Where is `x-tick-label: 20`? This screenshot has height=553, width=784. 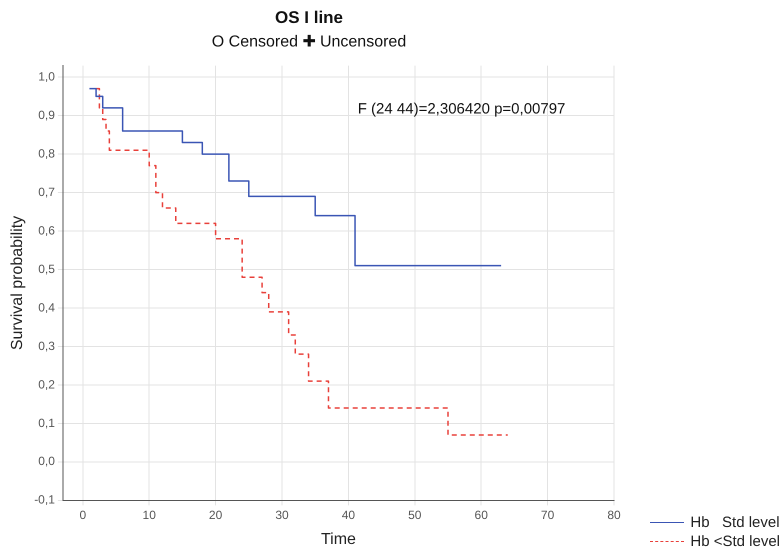 x-tick-label: 20 is located at coordinates (215, 515).